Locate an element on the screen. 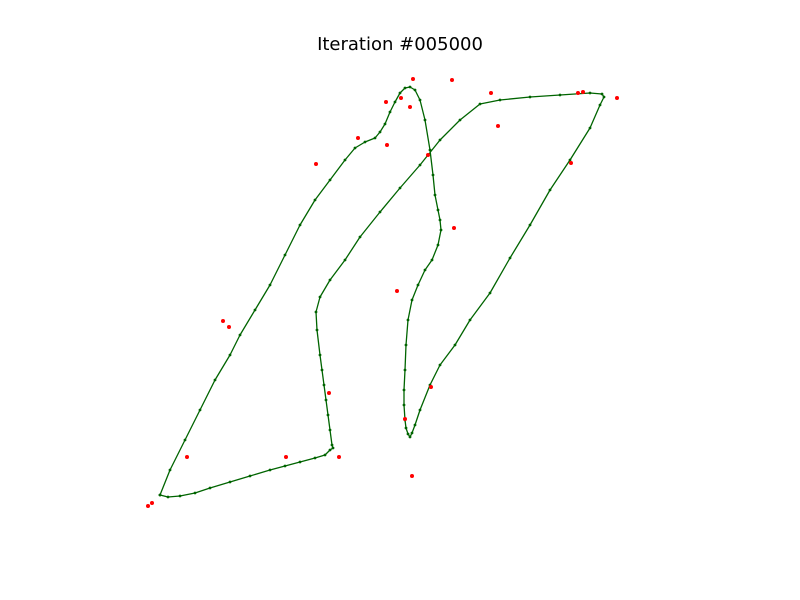 This screenshot has height=600, width=800. chart-title: Iteration #005000 is located at coordinates (400, 44).